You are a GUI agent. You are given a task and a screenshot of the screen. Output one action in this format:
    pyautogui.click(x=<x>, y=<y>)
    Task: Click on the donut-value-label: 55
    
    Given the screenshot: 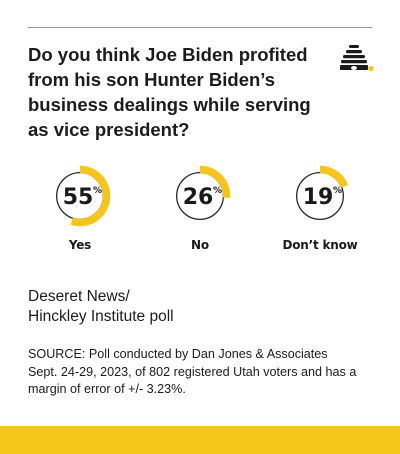 What is the action you would take?
    pyautogui.click(x=78, y=197)
    